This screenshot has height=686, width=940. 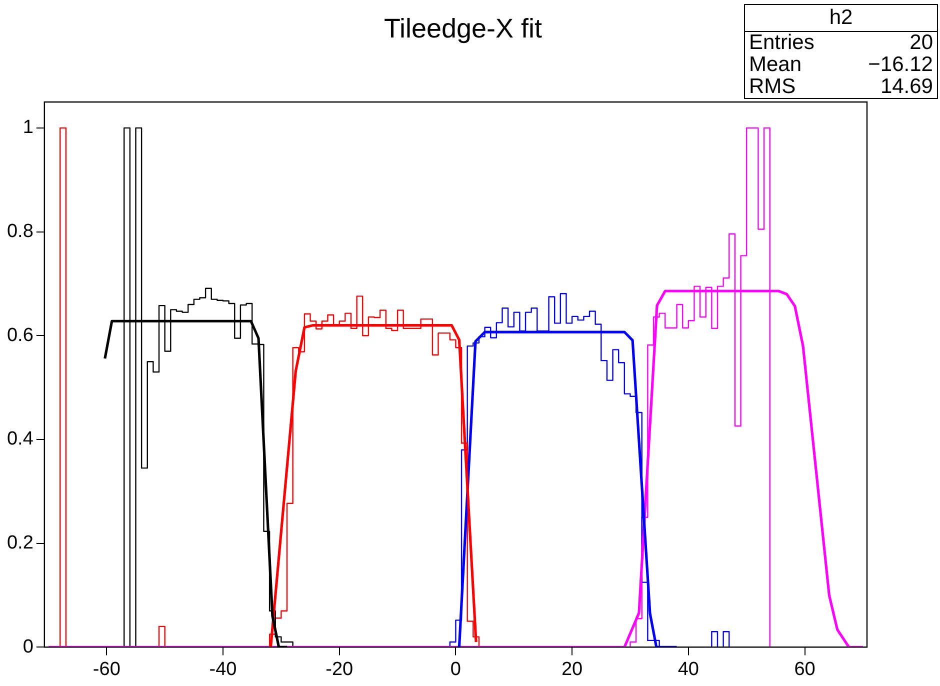 I want to click on text: RMS, so click(x=772, y=86).